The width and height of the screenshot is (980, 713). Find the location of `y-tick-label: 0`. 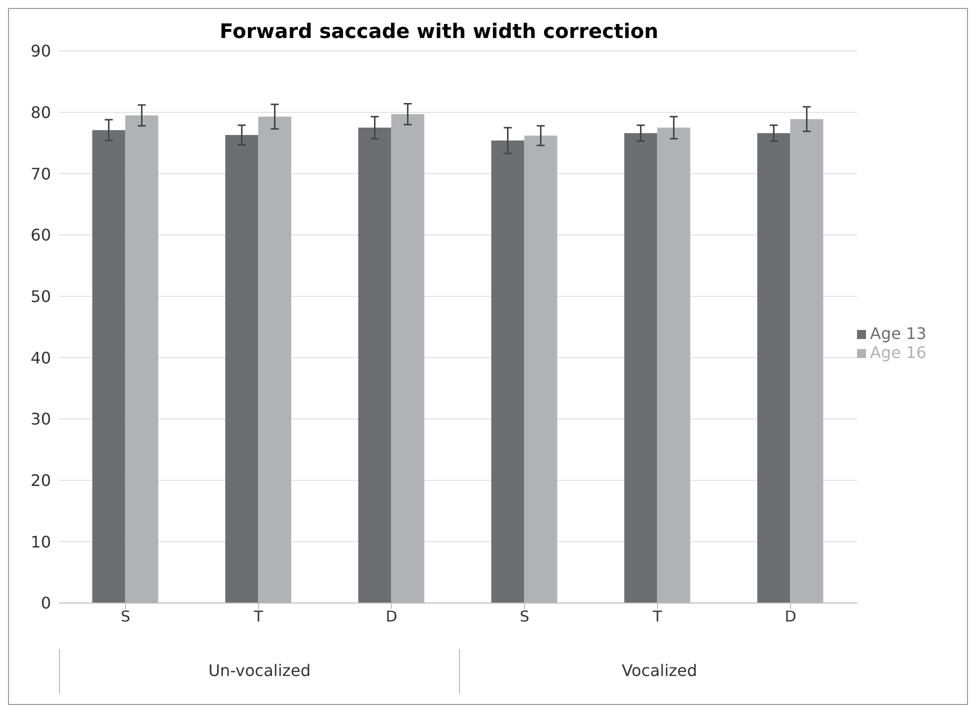

y-tick-label: 0 is located at coordinates (45, 603).